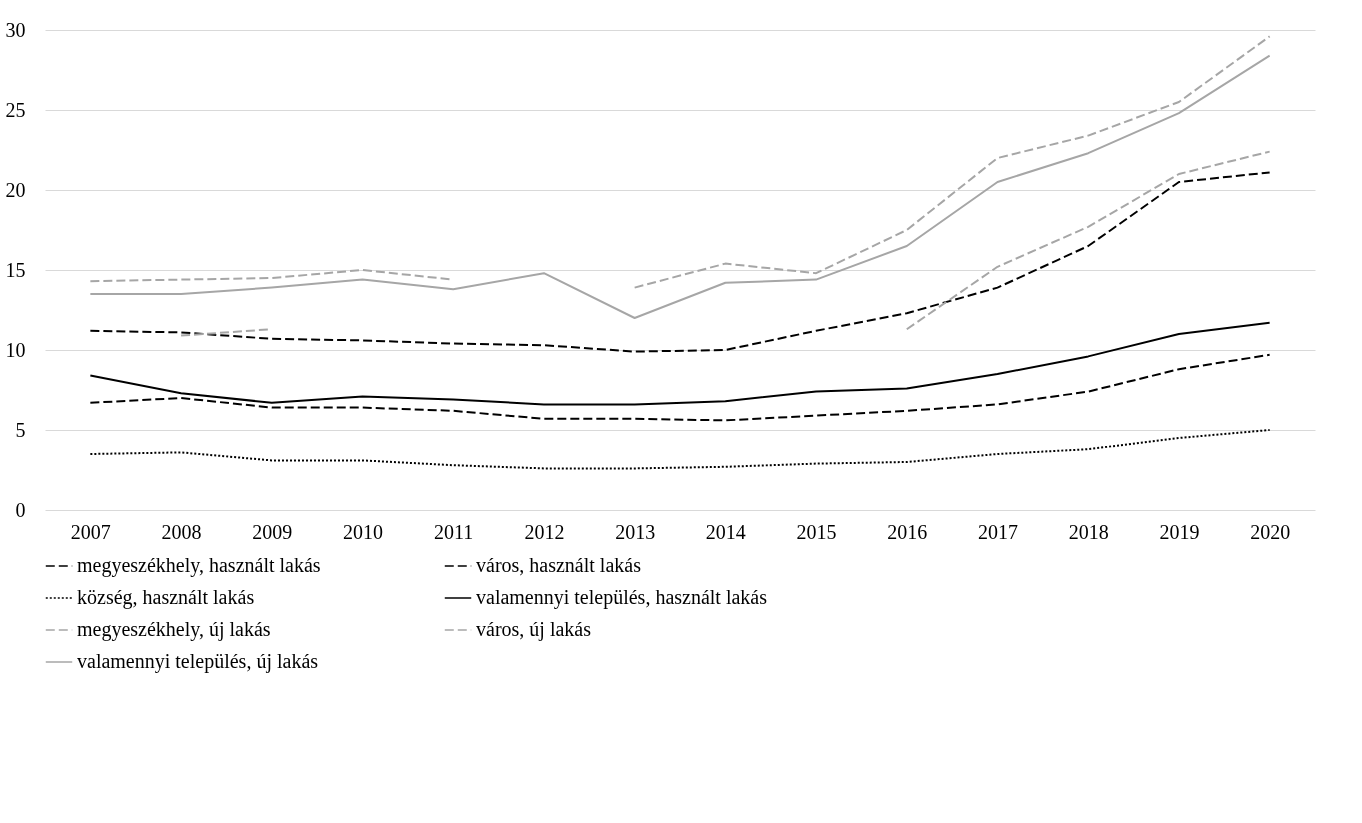 This screenshot has height=823, width=1362. What do you see at coordinates (272, 531) in the screenshot?
I see `x-tick-label: 2009` at bounding box center [272, 531].